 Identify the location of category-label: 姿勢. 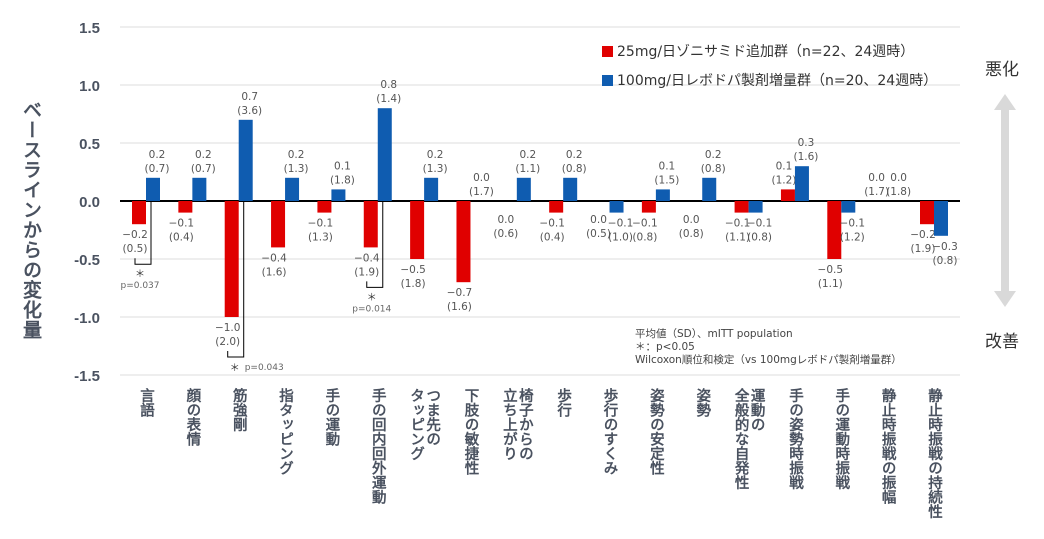
(702, 402).